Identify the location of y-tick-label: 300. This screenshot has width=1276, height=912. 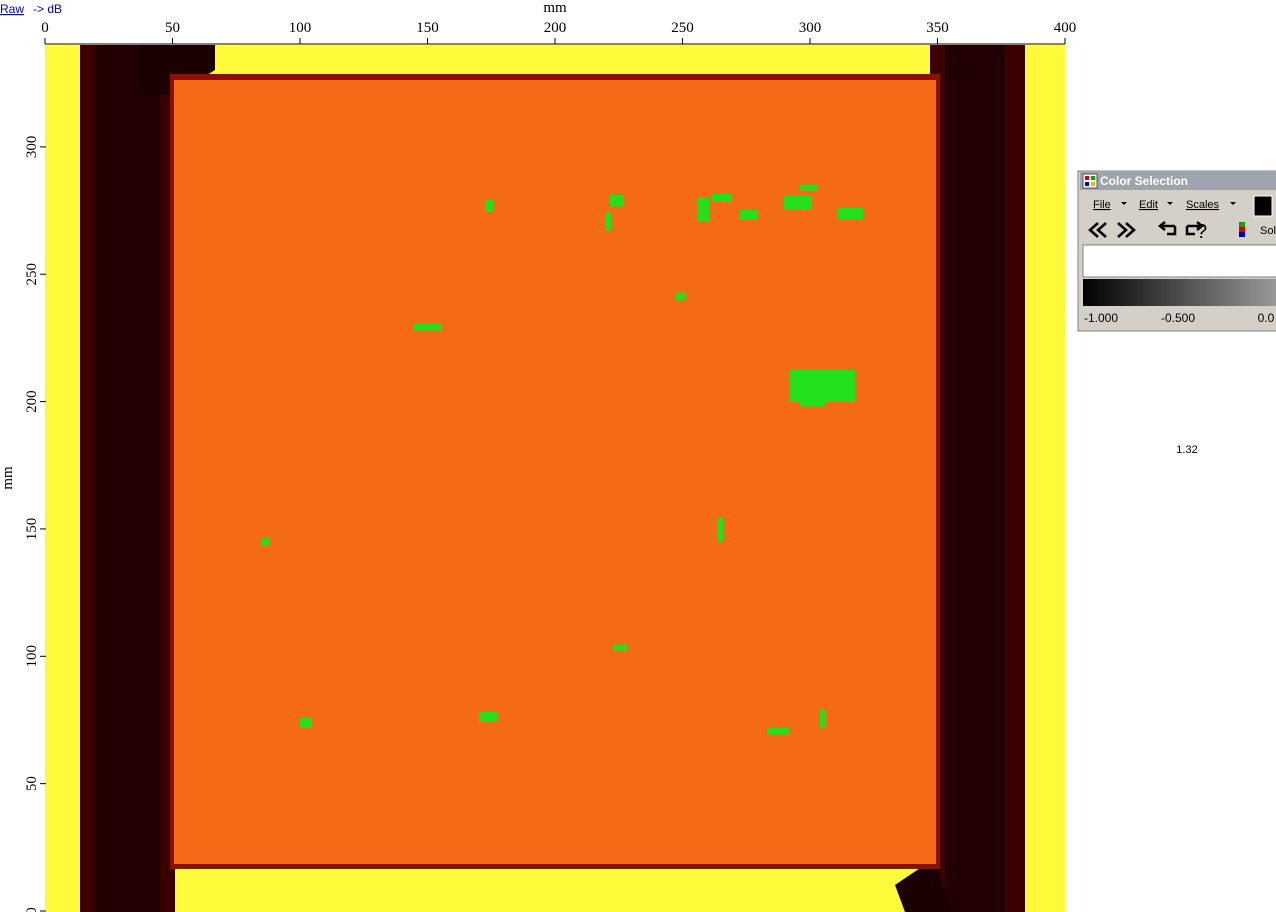
(32, 147).